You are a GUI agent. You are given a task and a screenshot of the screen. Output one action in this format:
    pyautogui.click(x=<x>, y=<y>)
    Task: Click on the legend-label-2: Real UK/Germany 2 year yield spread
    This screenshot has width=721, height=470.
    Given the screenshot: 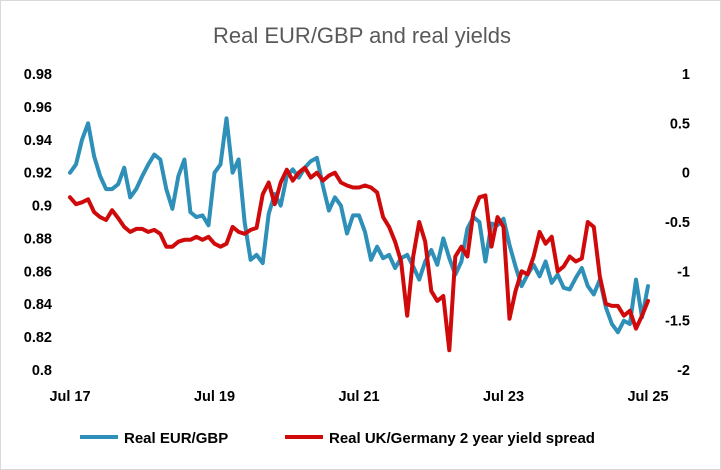 What is the action you would take?
    pyautogui.click(x=462, y=438)
    